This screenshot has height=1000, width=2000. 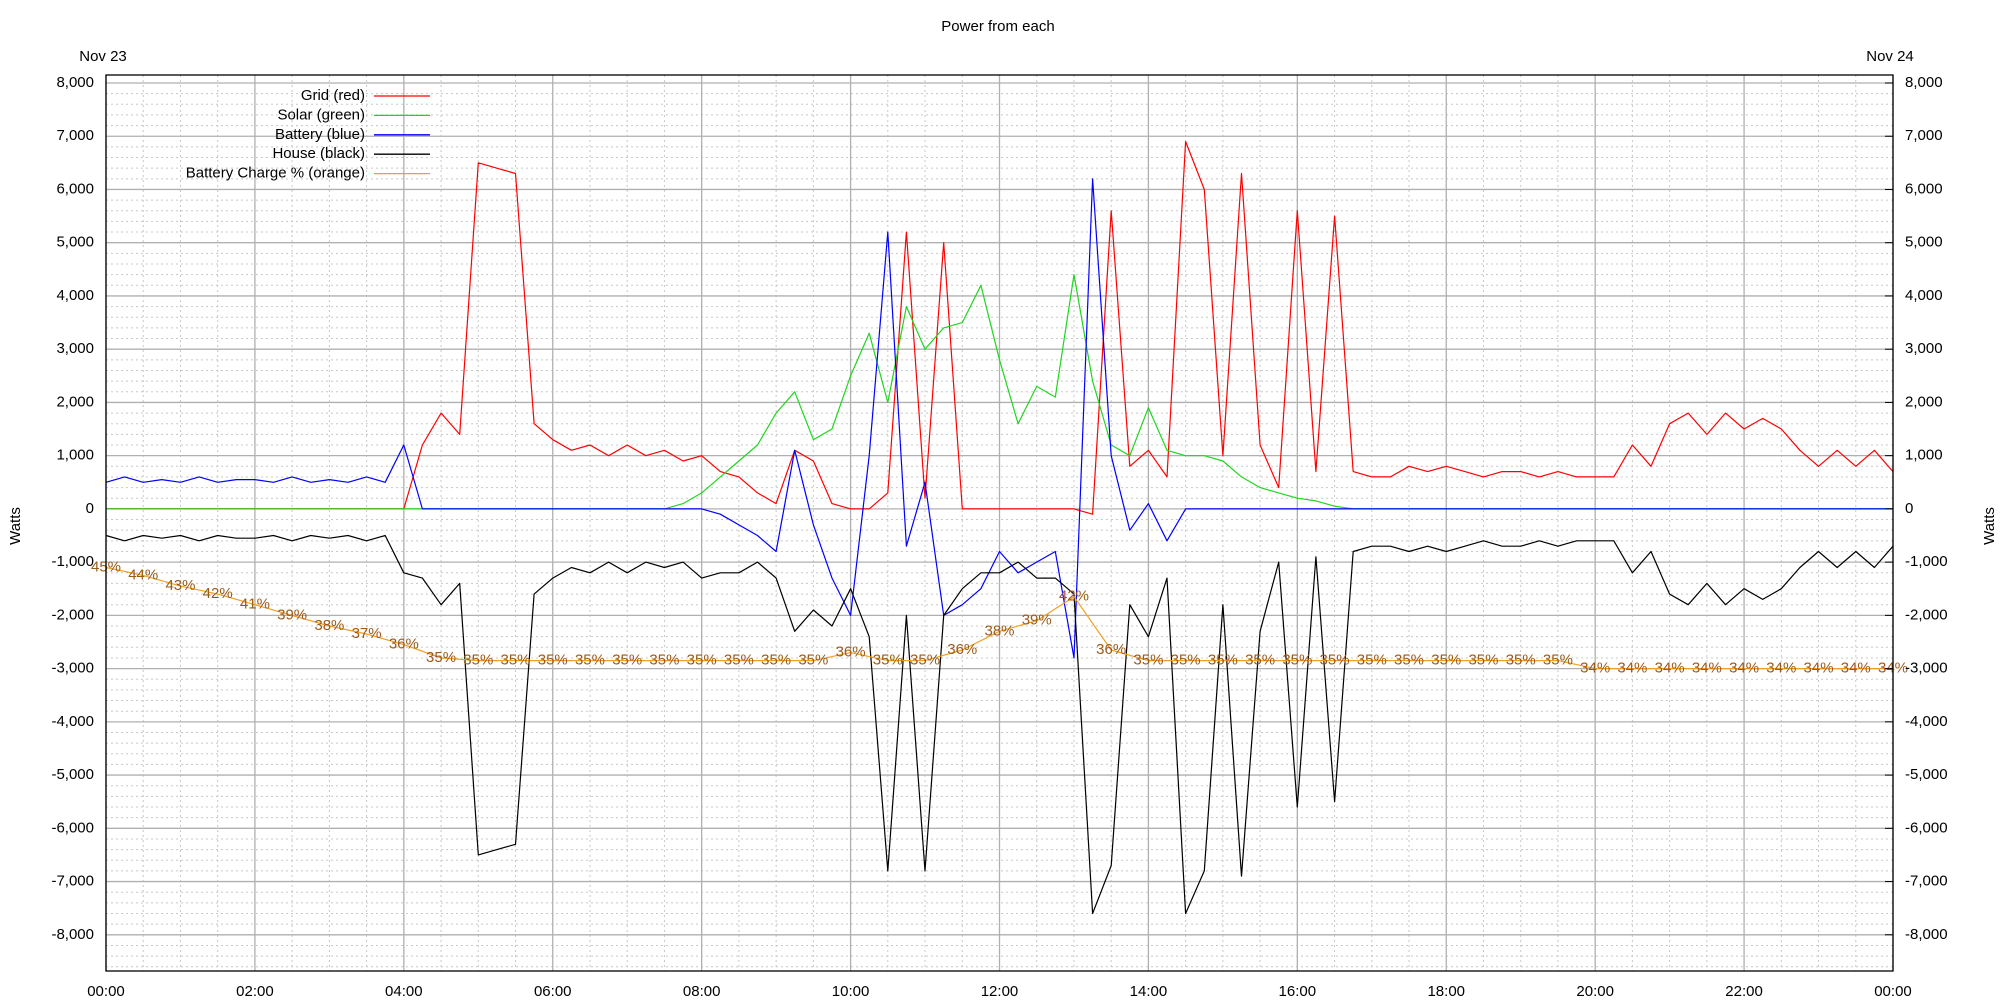 I want to click on y2-tick-label: 1,000, so click(x=1924, y=455).